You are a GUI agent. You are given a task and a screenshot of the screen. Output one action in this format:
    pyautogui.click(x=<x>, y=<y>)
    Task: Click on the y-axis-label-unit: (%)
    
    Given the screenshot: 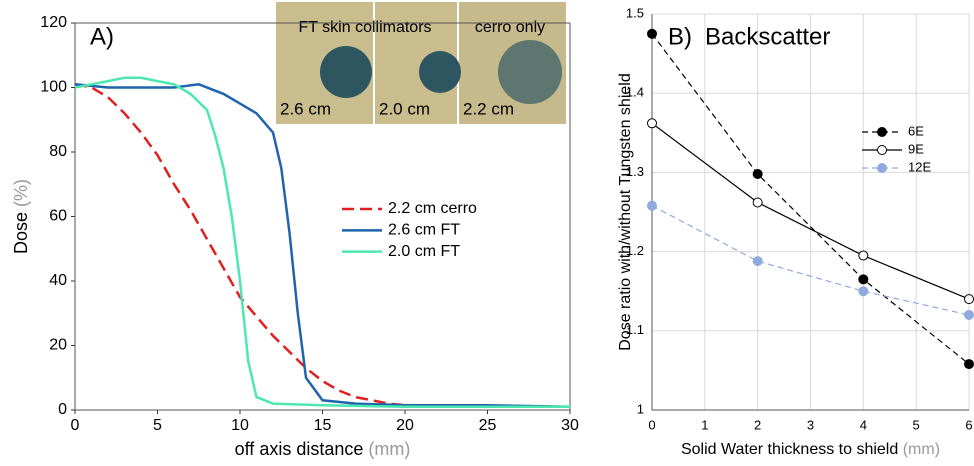 What is the action you would take?
    pyautogui.click(x=21, y=193)
    